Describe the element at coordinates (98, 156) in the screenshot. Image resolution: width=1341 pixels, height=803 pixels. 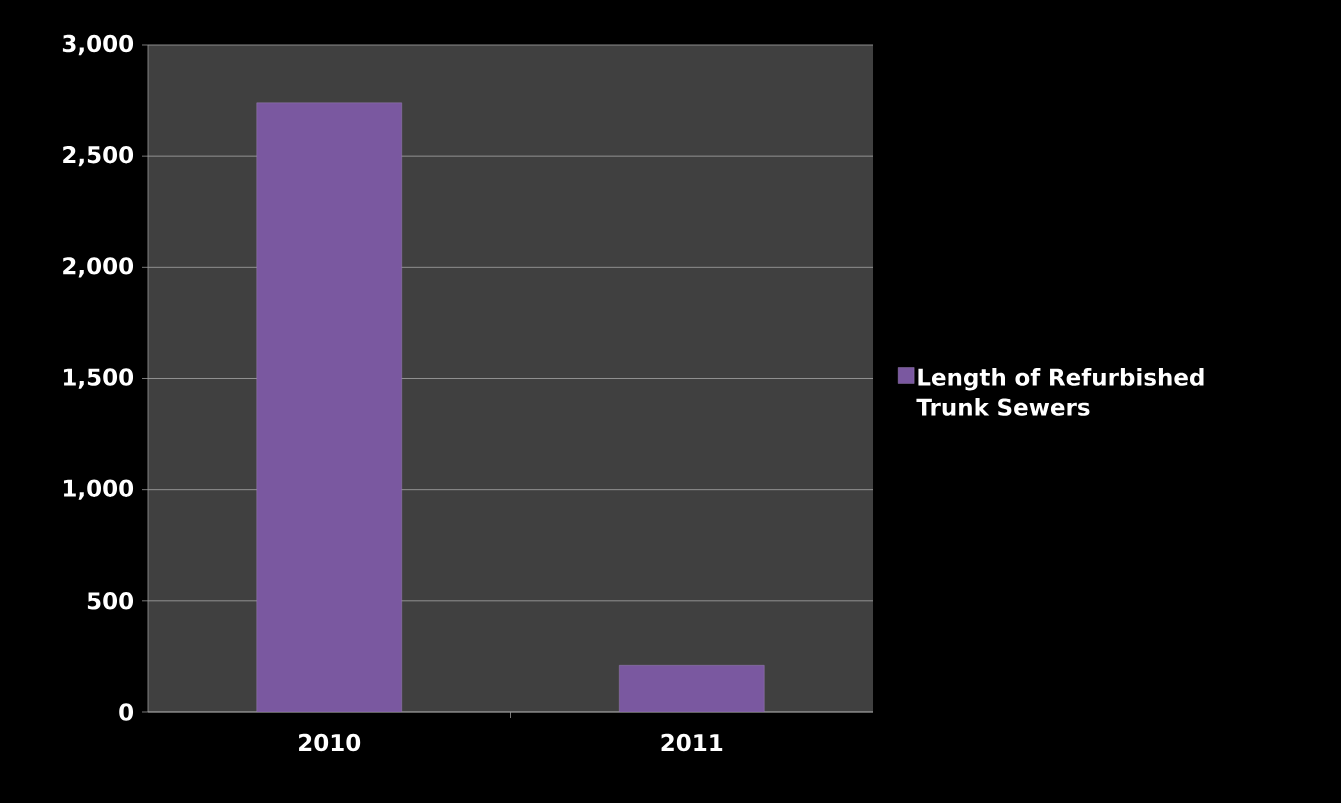
I see `y-tick-label: 2,500` at that location.